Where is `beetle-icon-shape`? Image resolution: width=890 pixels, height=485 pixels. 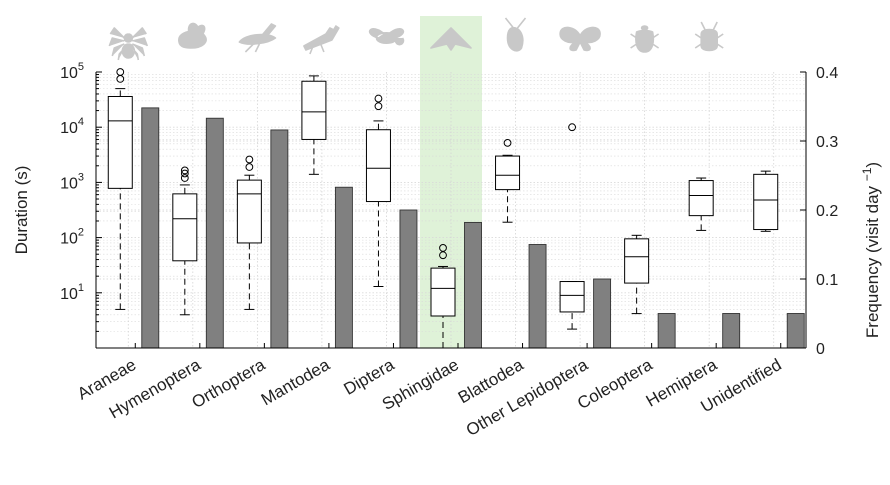 beetle-icon-shape is located at coordinates (645, 39).